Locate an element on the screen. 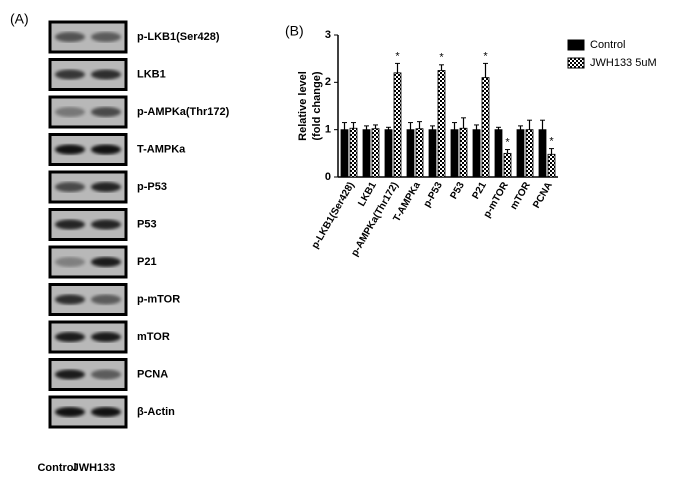 The height and width of the screenshot is (490, 675). blot-label: P53 is located at coordinates (147, 224).